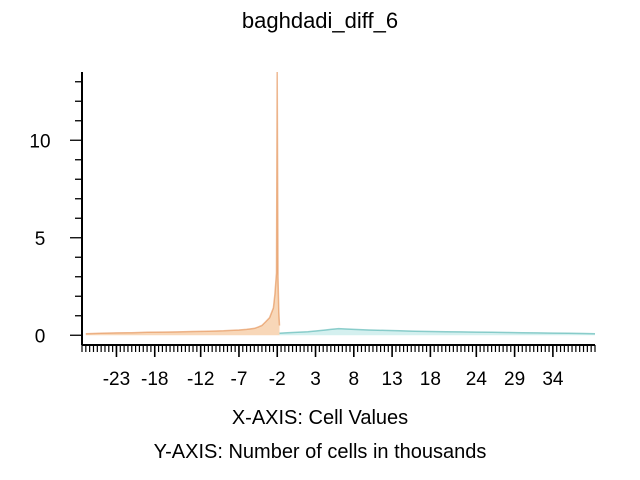 Image resolution: width=640 pixels, height=480 pixels. I want to click on x-tick-label: 29, so click(514, 379).